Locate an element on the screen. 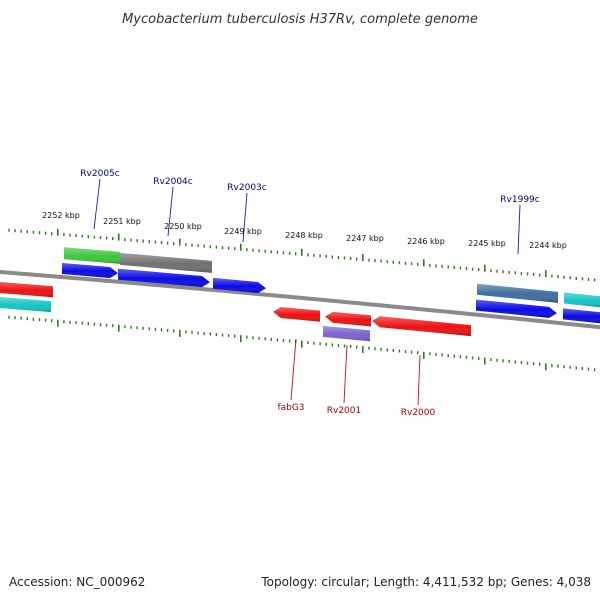 The height and width of the screenshot is (600, 600). cds-rv2005c is located at coordinates (90, 270).